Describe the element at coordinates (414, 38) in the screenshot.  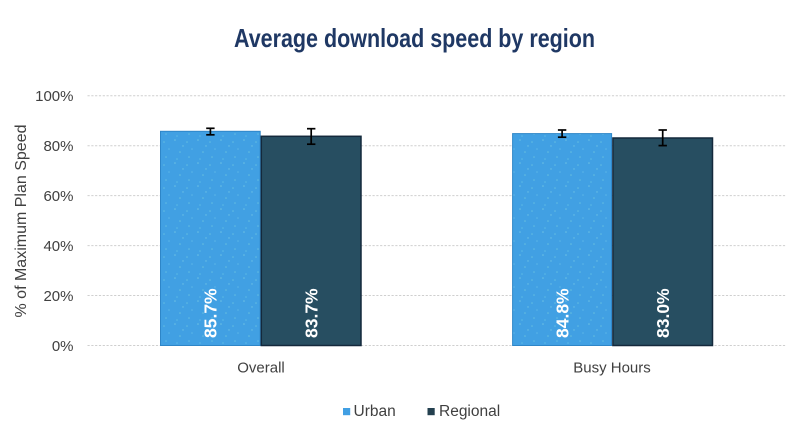
I see `svg-text:Average download speed by regi: Average download speed by region` at that location.